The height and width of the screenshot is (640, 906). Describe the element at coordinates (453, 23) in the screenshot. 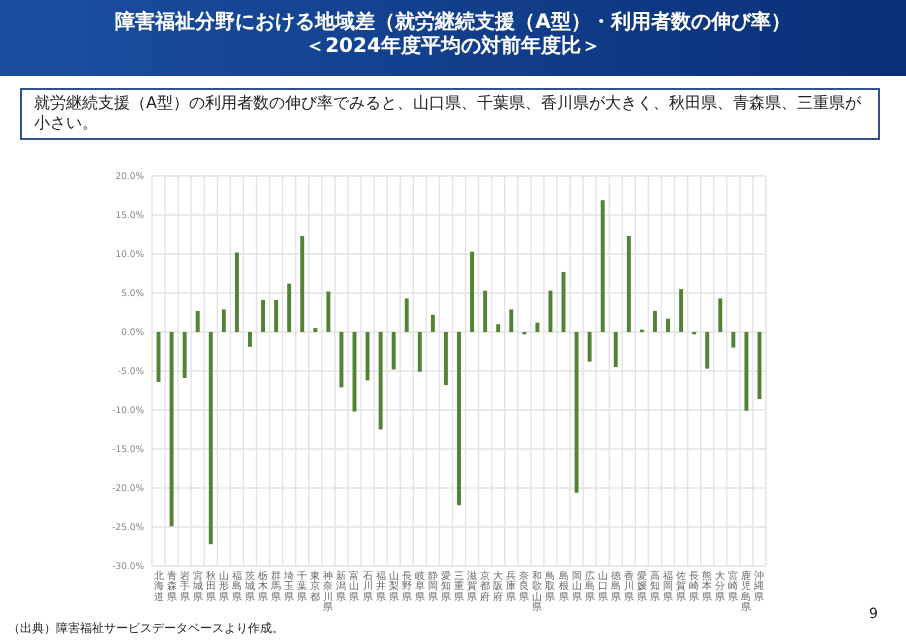

I see `chart-title: 障害福祉分野における地域差（就労継続支援（A型）・利用者数の伸び率）` at that location.